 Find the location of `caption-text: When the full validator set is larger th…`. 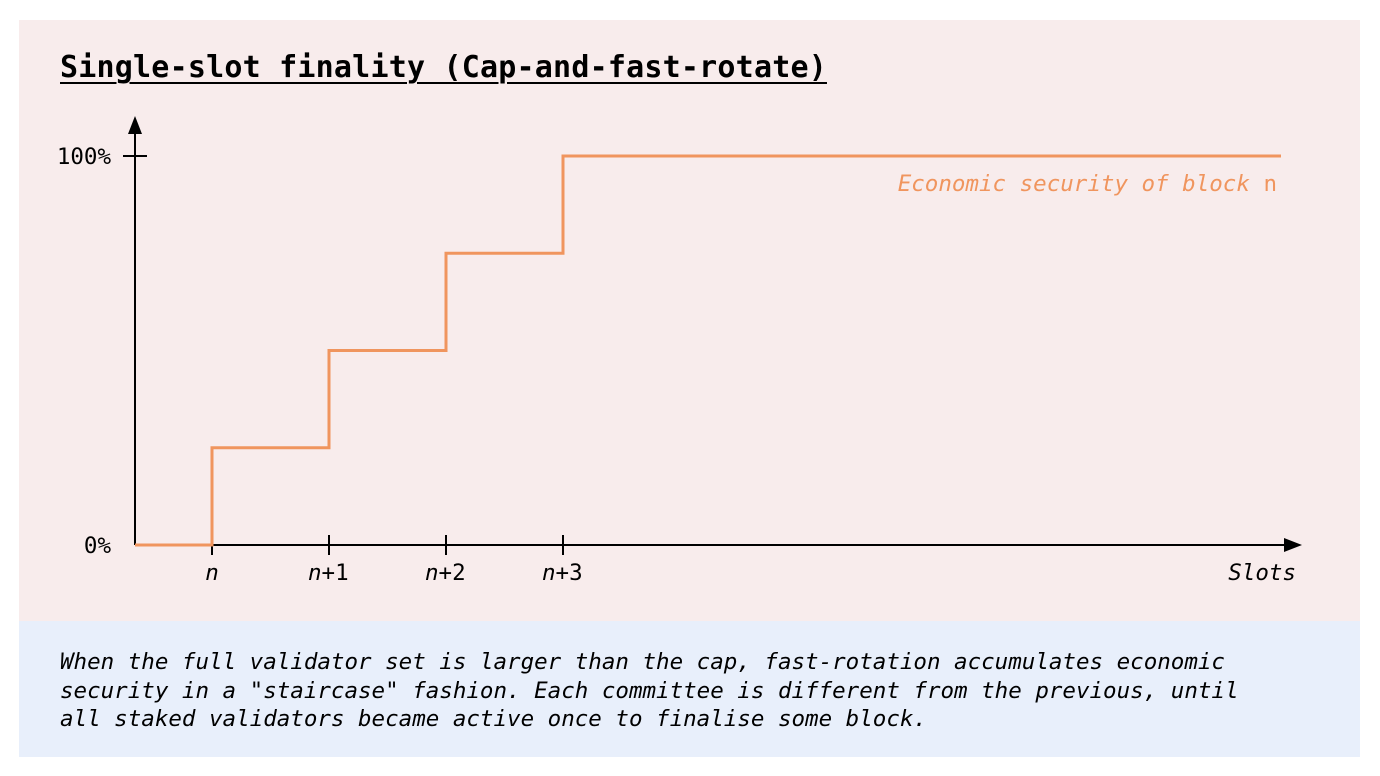

caption-text: When the full validator set is larger th… is located at coordinates (649, 690).